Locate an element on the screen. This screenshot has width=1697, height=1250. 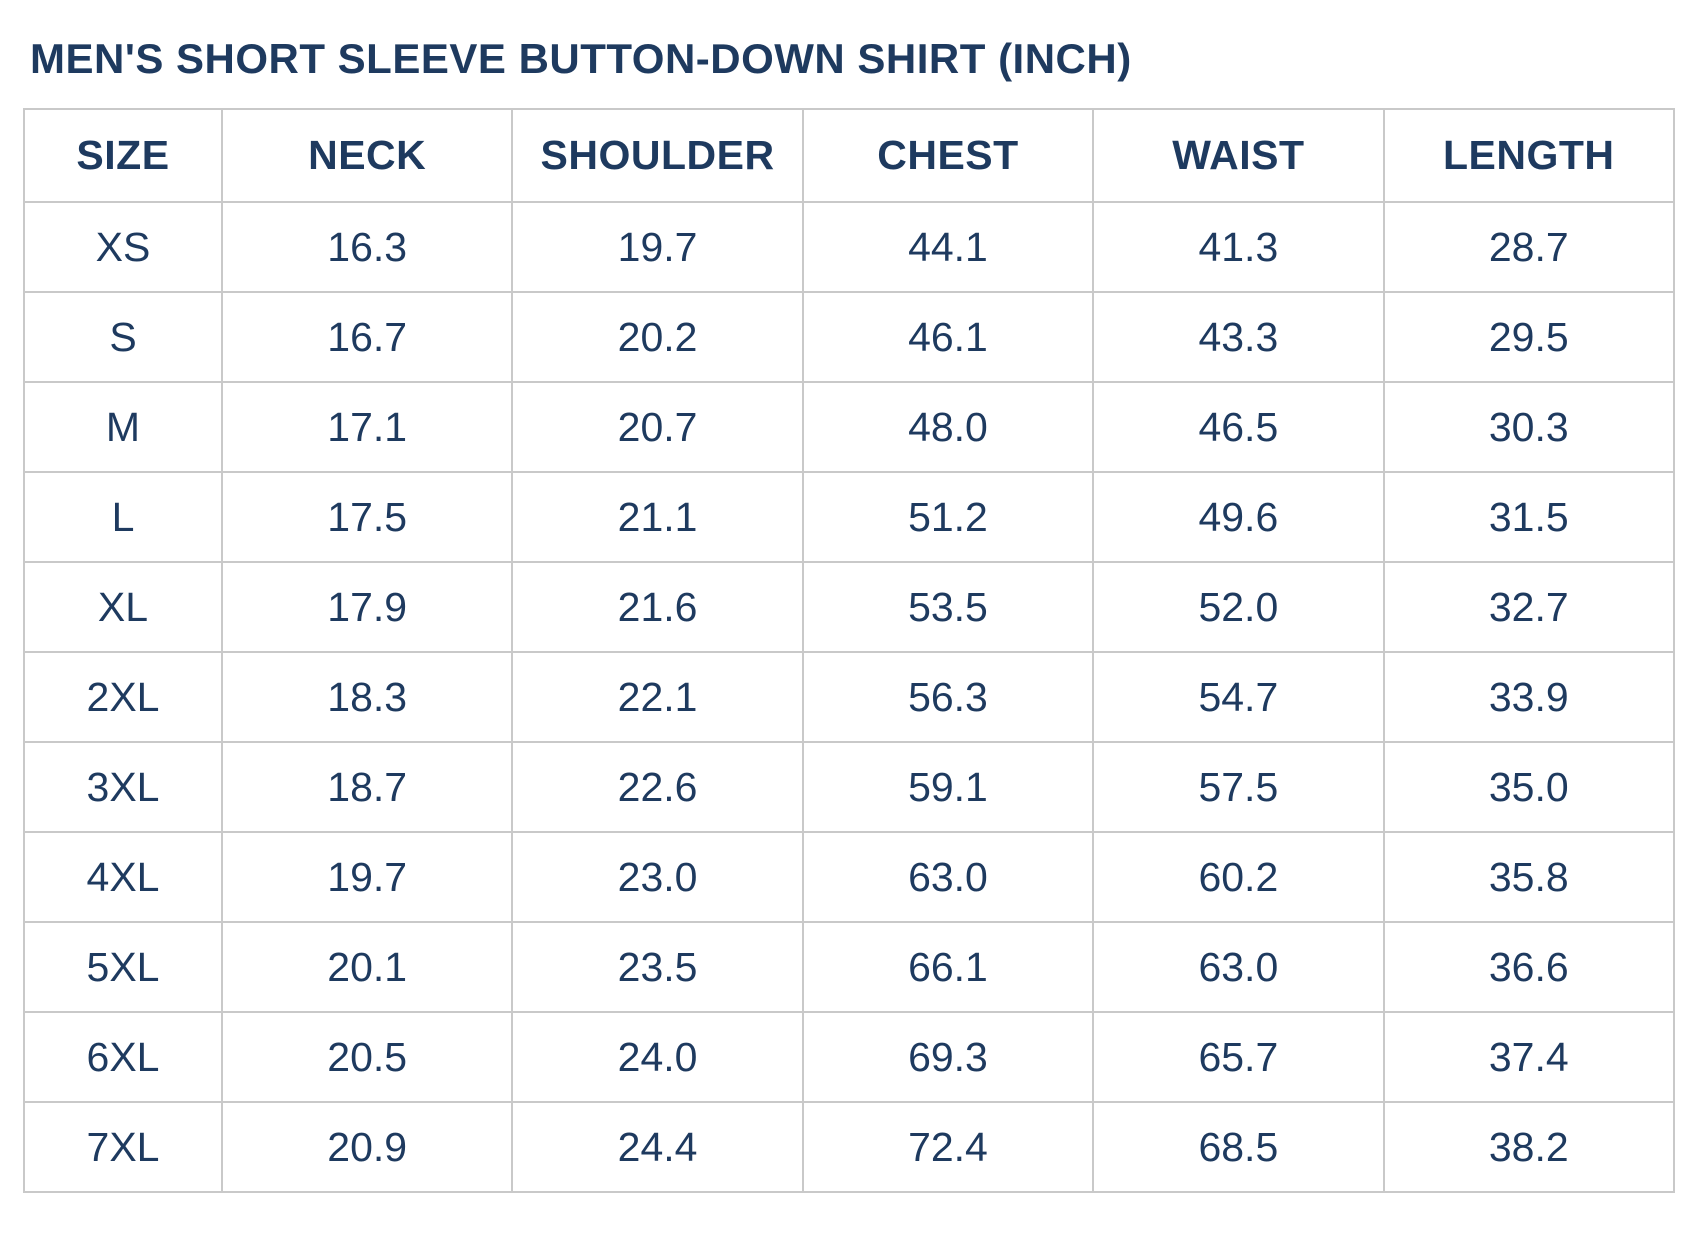
measurement-cell: 59.1 is located at coordinates (948, 787).